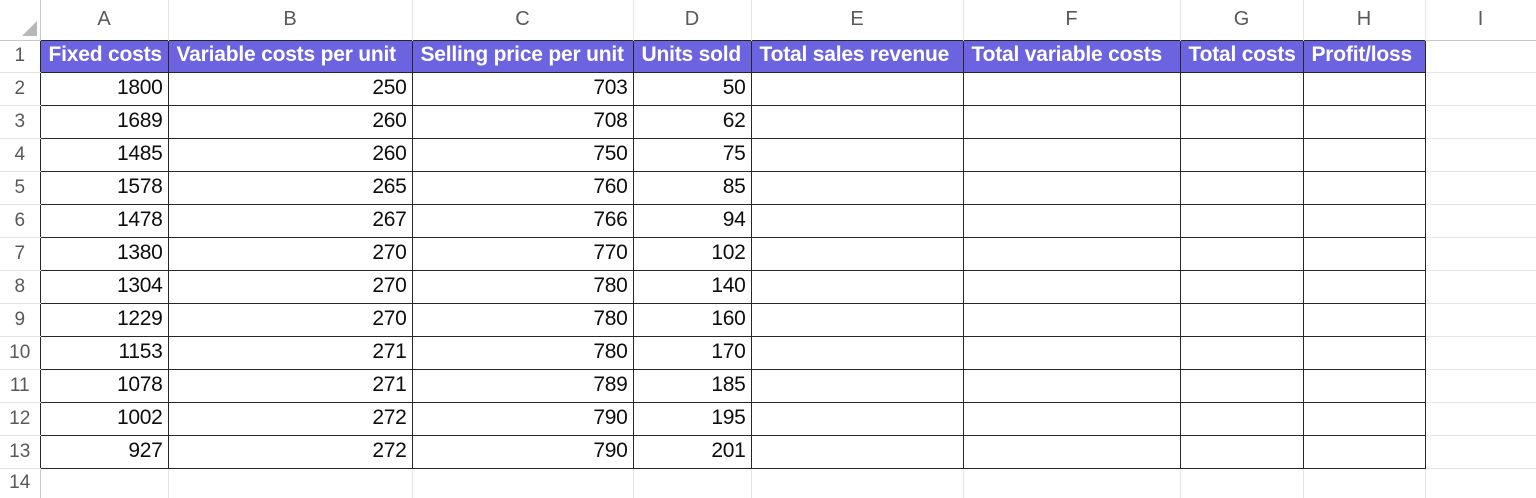 This screenshot has height=498, width=1536. What do you see at coordinates (20, 89) in the screenshot?
I see `row-header-2: 2` at bounding box center [20, 89].